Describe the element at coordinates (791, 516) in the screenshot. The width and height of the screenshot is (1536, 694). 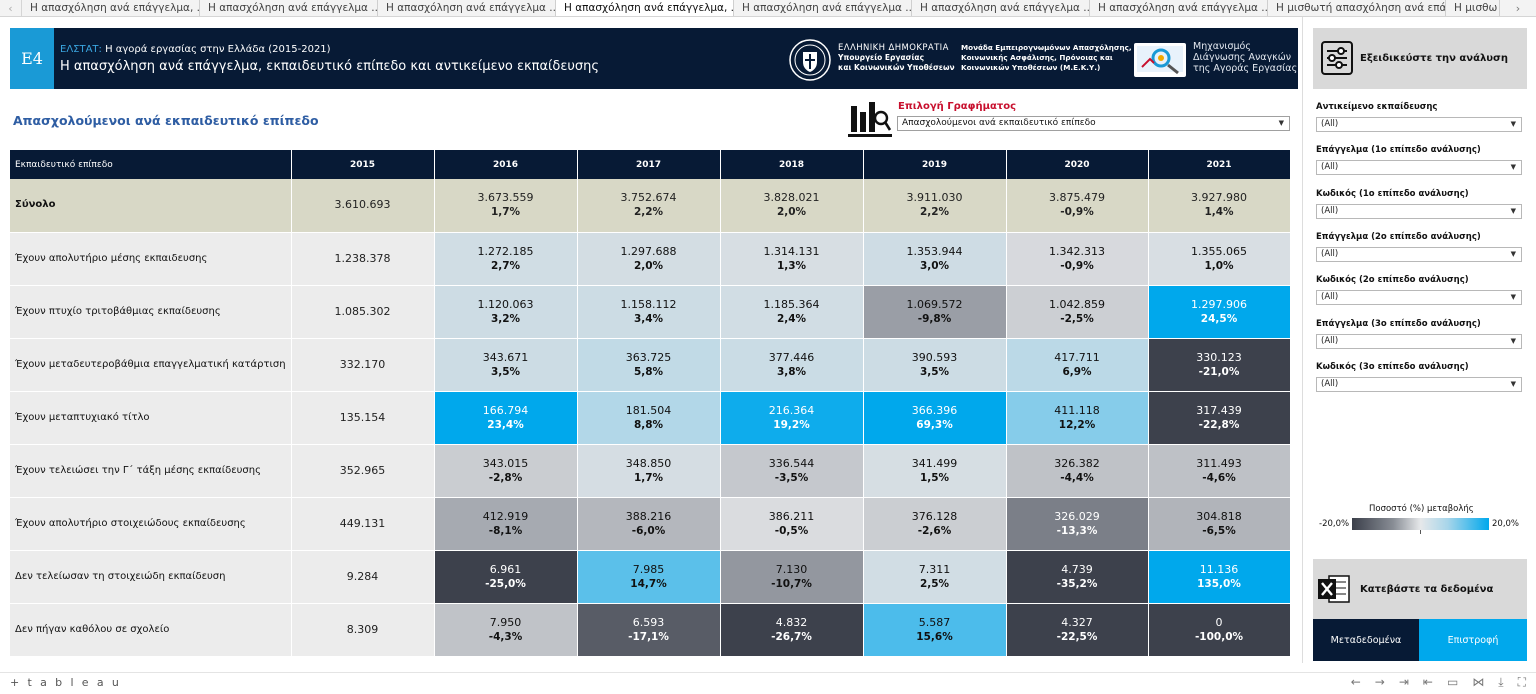
I see `employment-value: 386.211` at that location.